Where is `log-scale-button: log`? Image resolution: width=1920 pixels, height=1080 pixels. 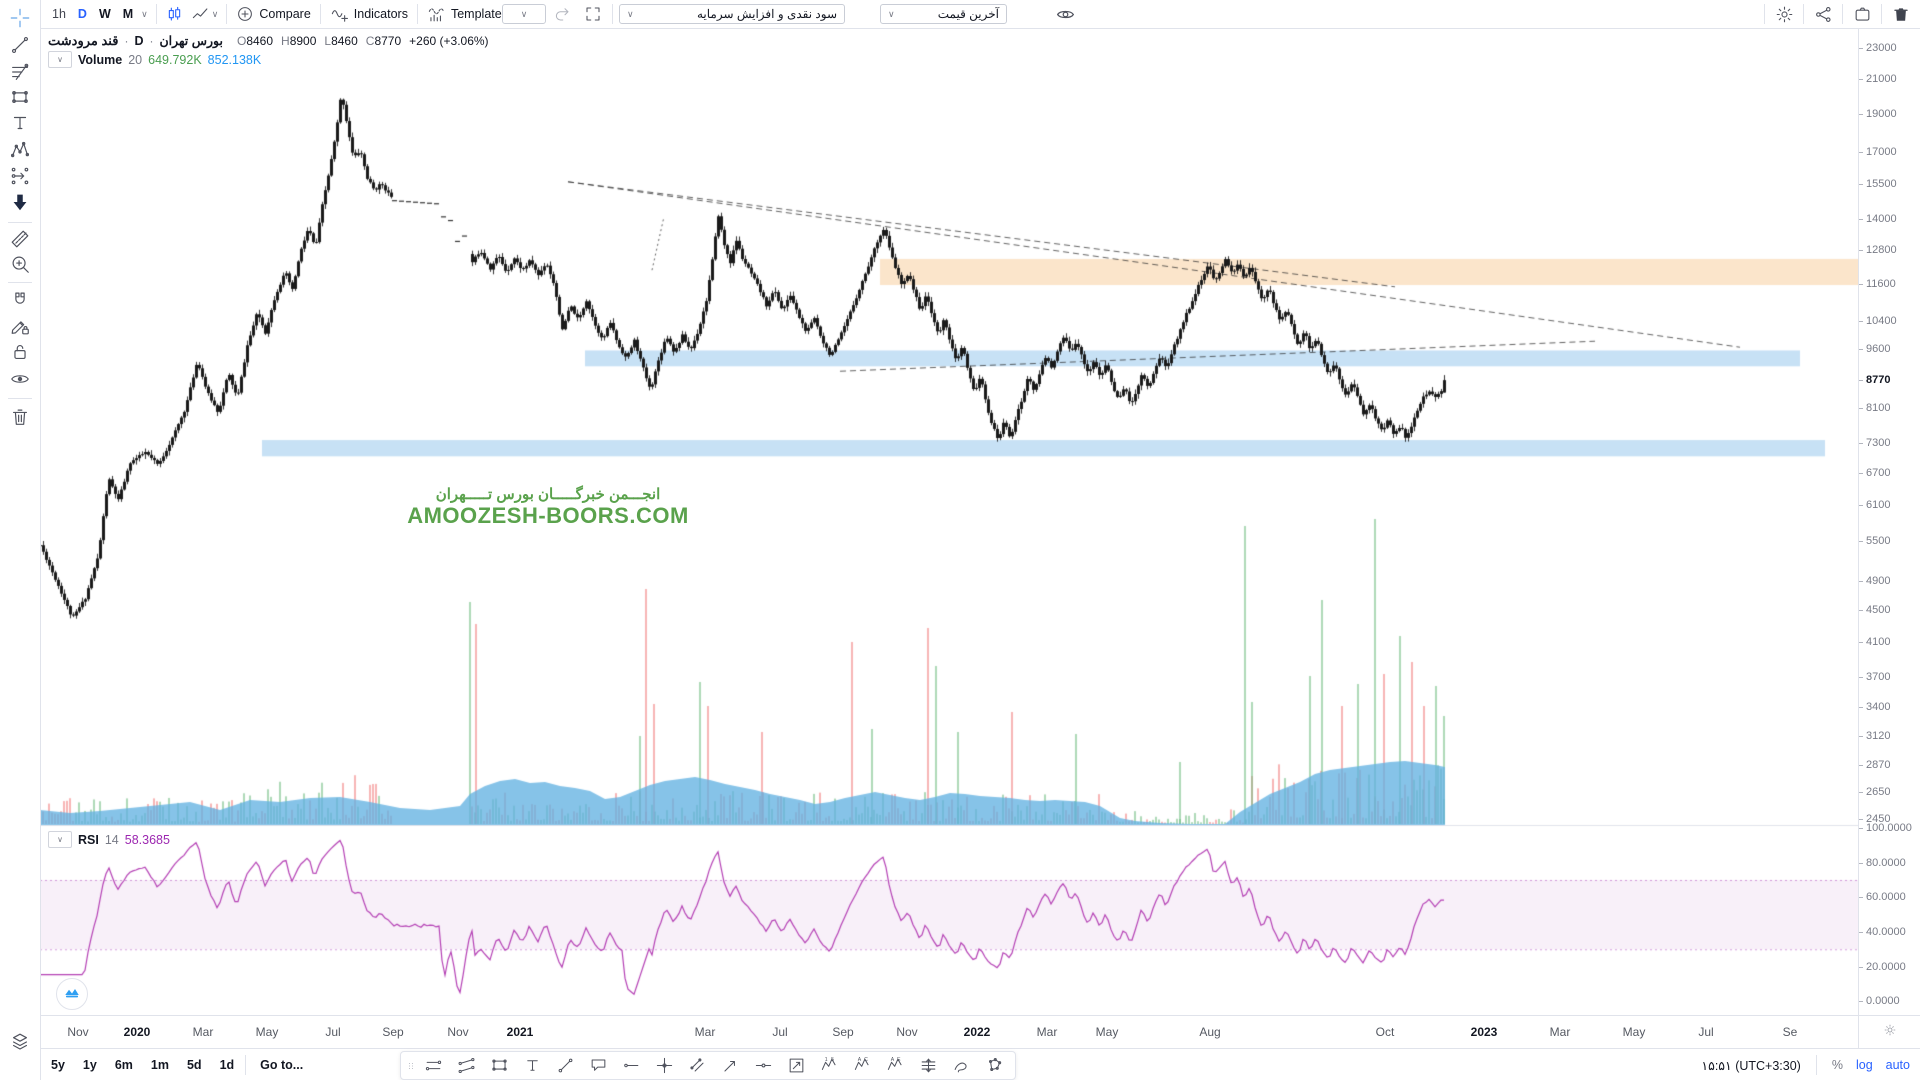 log-scale-button: log is located at coordinates (1864, 1065).